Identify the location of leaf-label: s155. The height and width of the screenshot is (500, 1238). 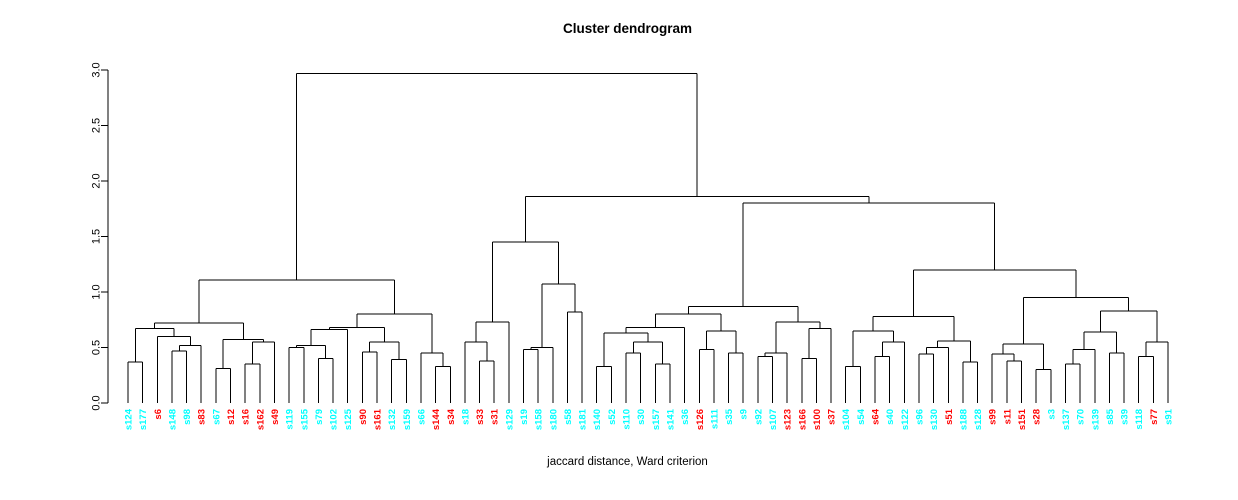
(304, 419).